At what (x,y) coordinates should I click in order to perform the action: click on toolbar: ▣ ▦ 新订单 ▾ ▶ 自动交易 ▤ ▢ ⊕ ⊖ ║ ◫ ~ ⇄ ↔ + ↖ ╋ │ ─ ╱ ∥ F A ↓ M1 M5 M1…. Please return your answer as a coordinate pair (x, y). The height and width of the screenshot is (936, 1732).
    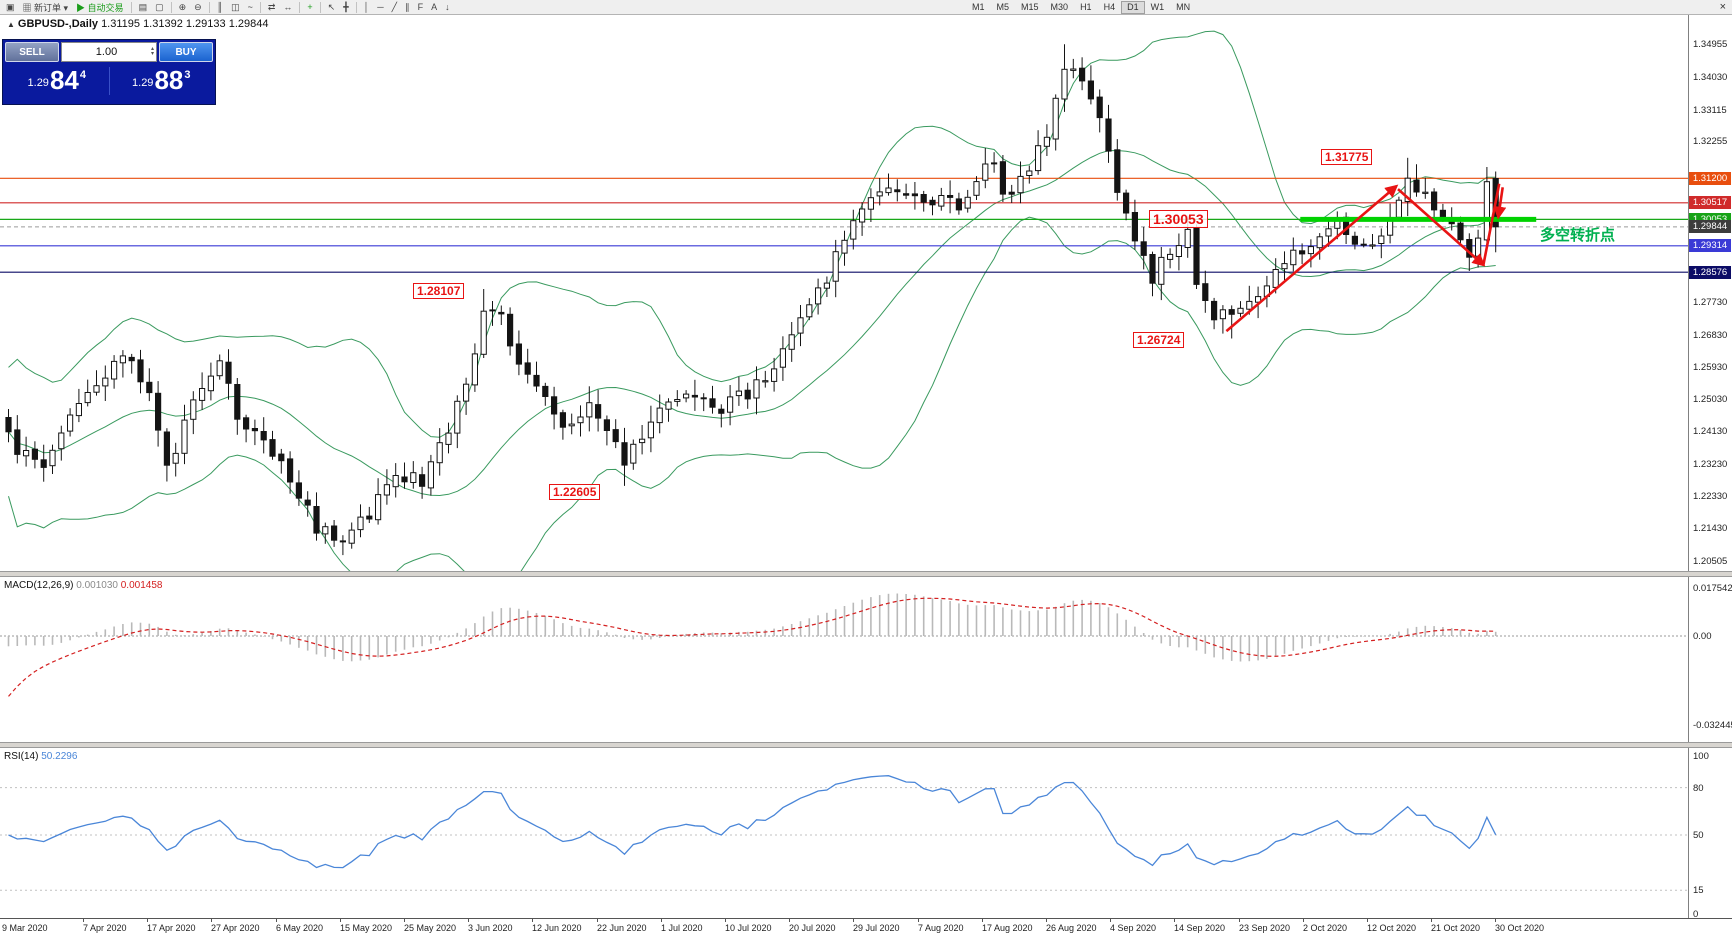
    Looking at the image, I should click on (866, 7).